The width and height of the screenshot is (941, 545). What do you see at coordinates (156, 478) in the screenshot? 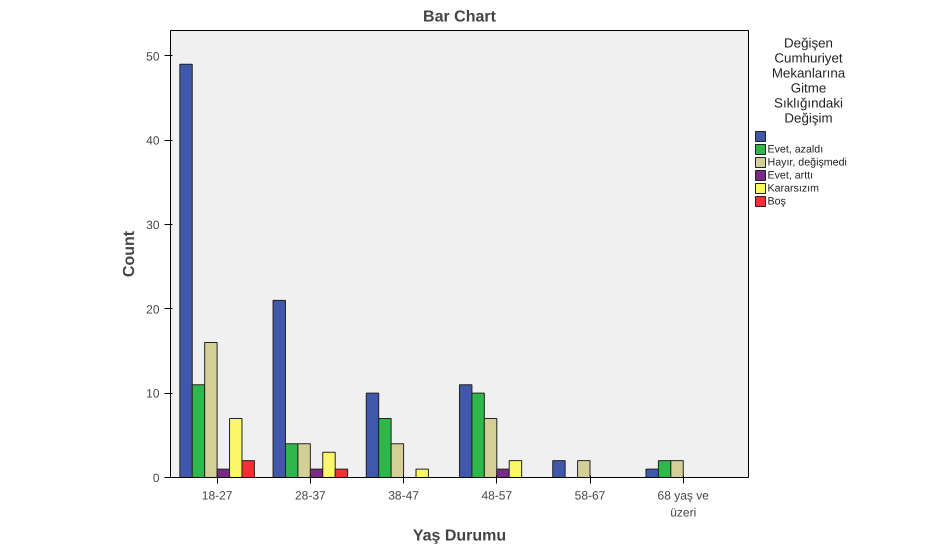
I see `y-tick-label: 0` at bounding box center [156, 478].